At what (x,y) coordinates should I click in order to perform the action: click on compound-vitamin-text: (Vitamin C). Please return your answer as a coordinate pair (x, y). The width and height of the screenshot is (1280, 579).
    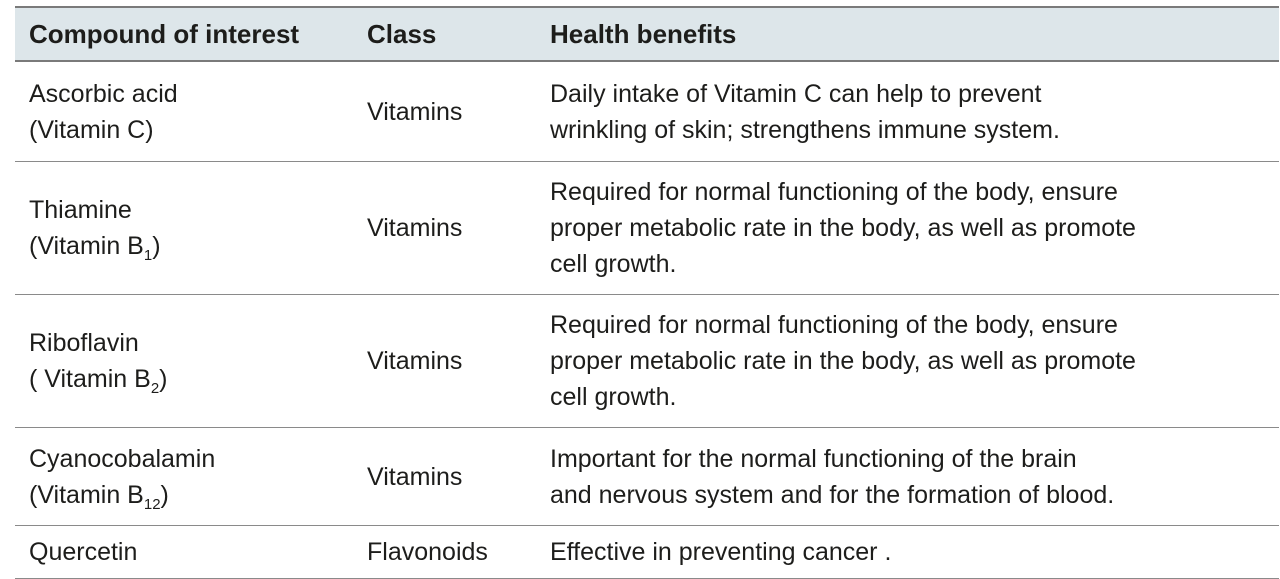
    Looking at the image, I should click on (91, 129).